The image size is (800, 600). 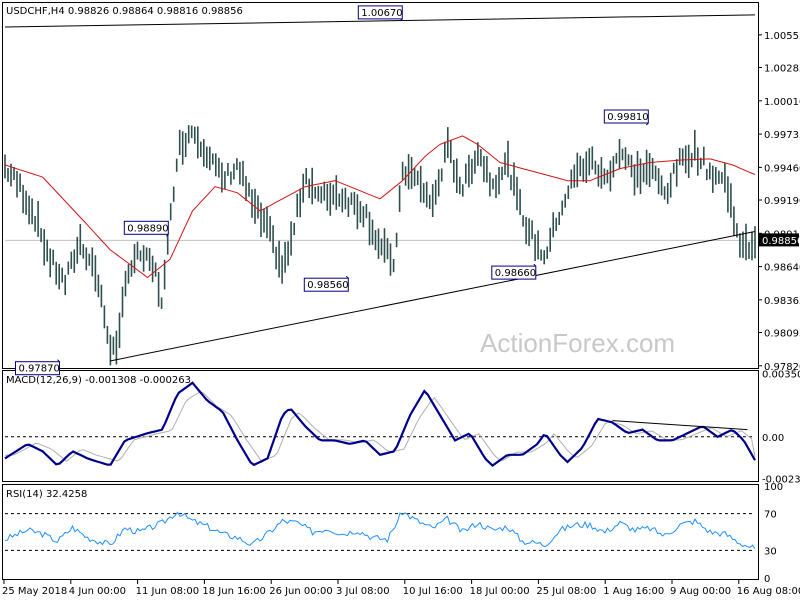 I want to click on macd-axis-label: -0.002328, so click(x=781, y=480).